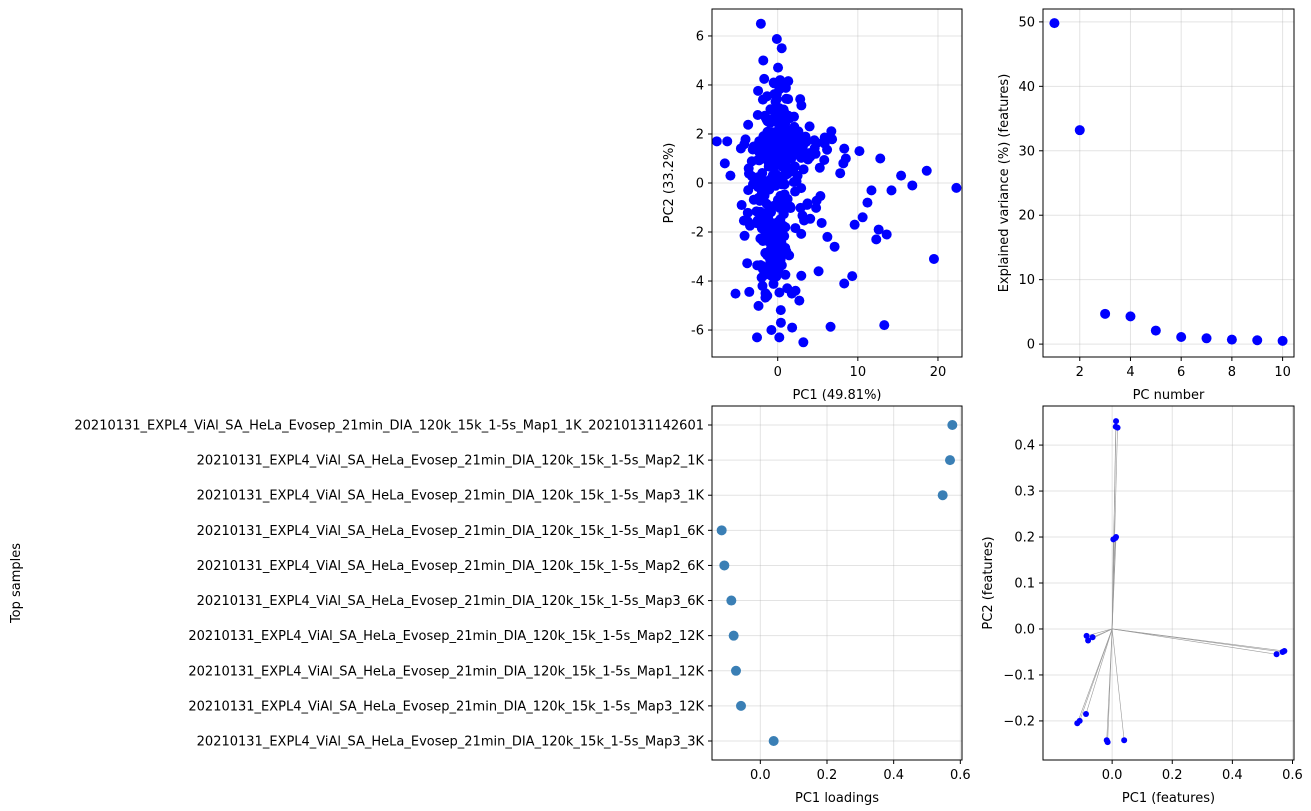  I want to click on x-tick-label: 2, so click(1080, 372).